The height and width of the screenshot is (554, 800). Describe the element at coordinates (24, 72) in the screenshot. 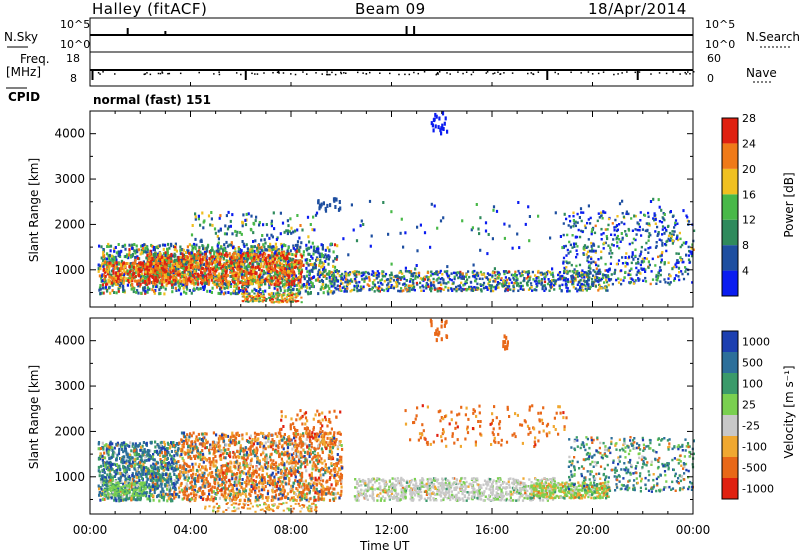

I see `freq-label-line2: [MHz]` at that location.